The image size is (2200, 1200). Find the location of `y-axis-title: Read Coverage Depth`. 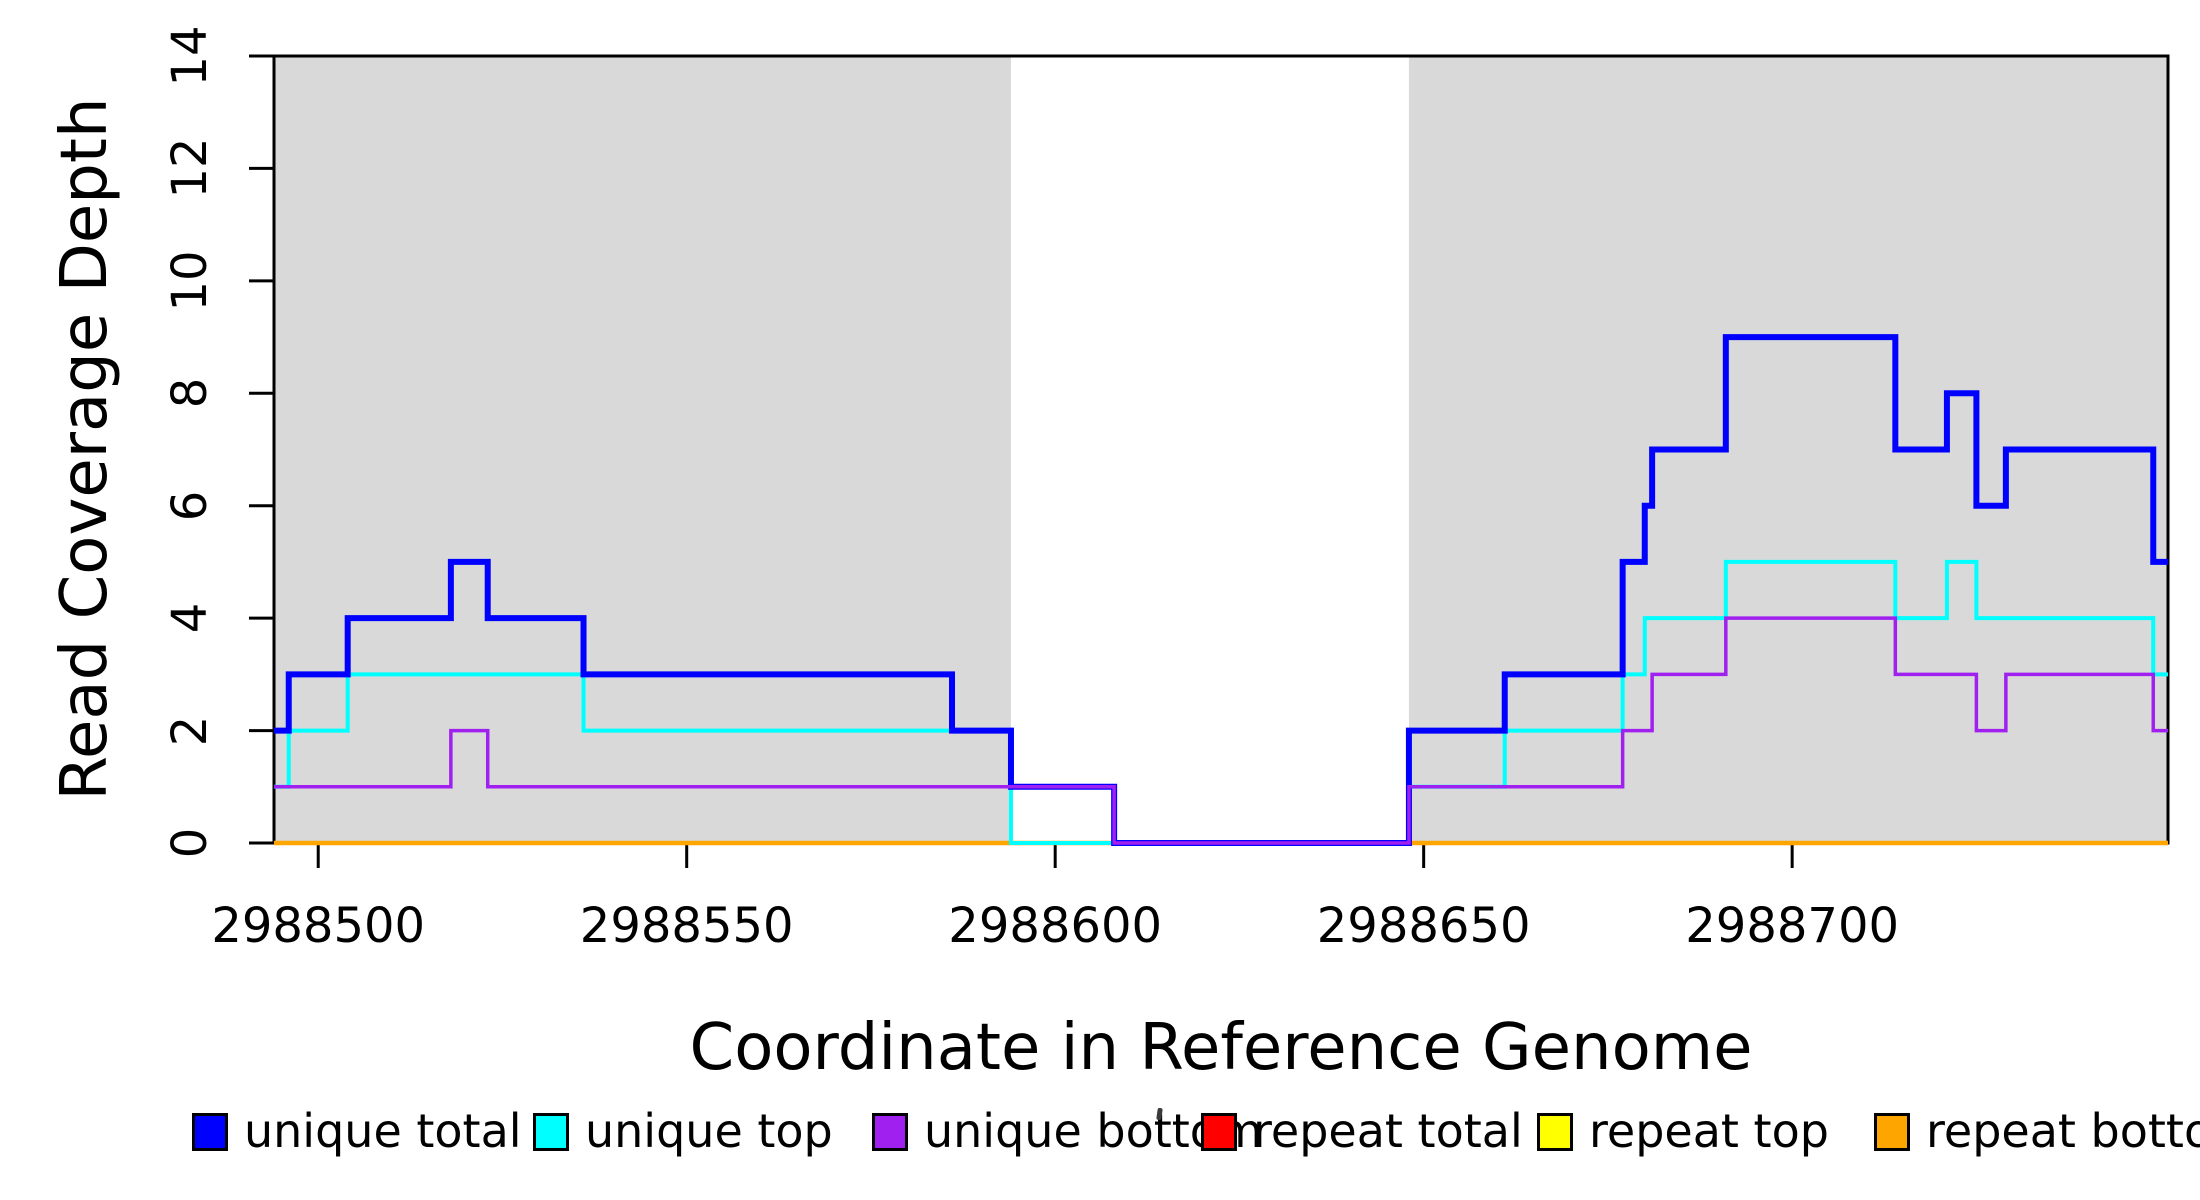

y-axis-title: Read Coverage Depth is located at coordinates (85, 449).